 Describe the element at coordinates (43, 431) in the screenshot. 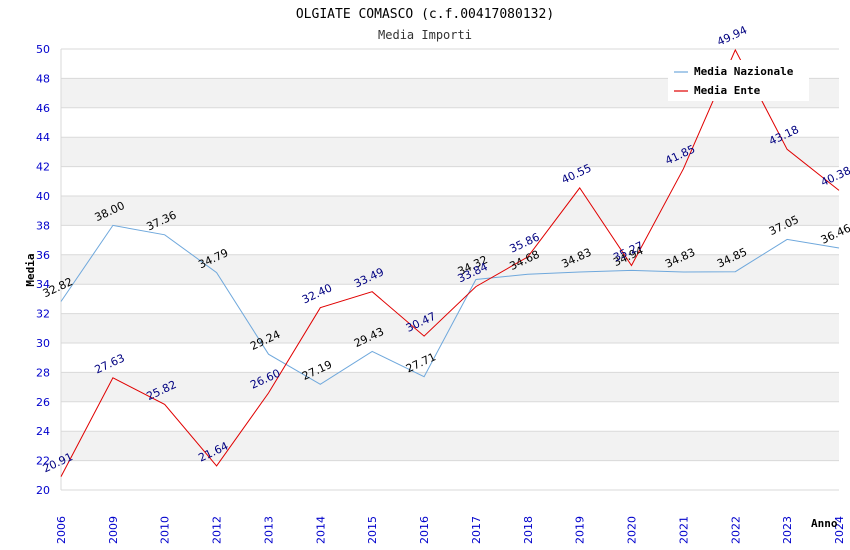

I see `y-tick-label: 24` at that location.